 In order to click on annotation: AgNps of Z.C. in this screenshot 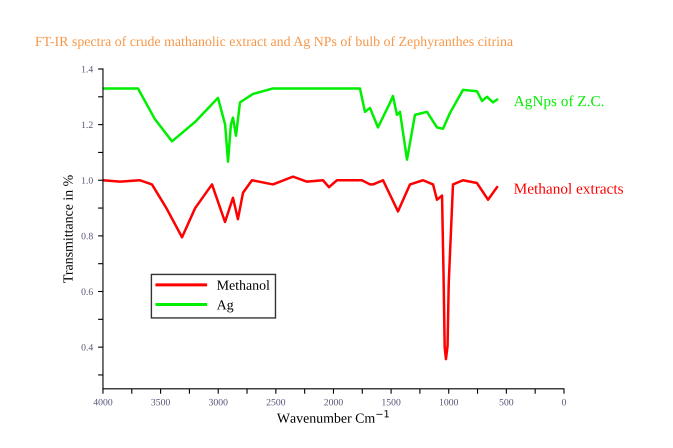, I will do `click(559, 102)`.